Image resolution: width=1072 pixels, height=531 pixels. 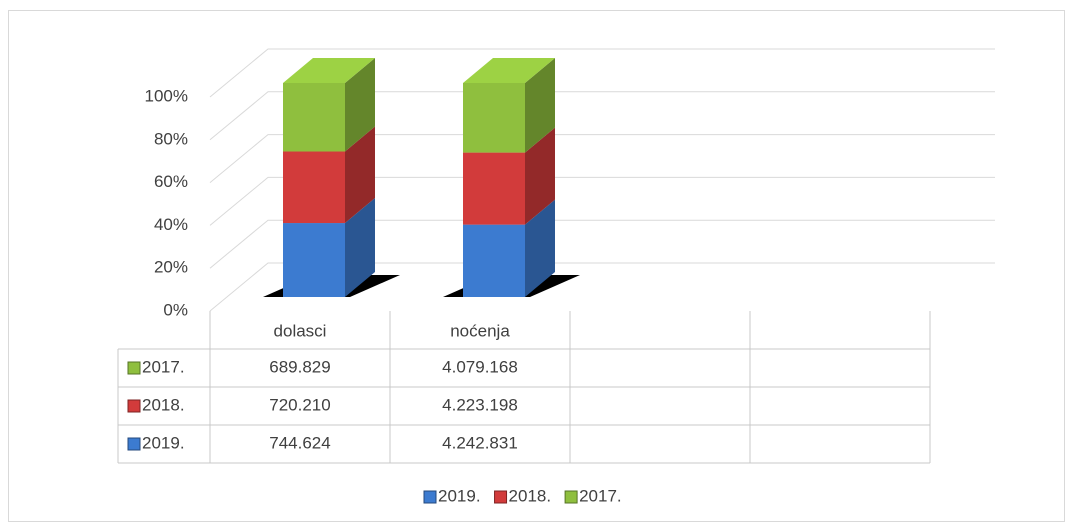 I want to click on y-tick-label: 60%, so click(x=171, y=181).